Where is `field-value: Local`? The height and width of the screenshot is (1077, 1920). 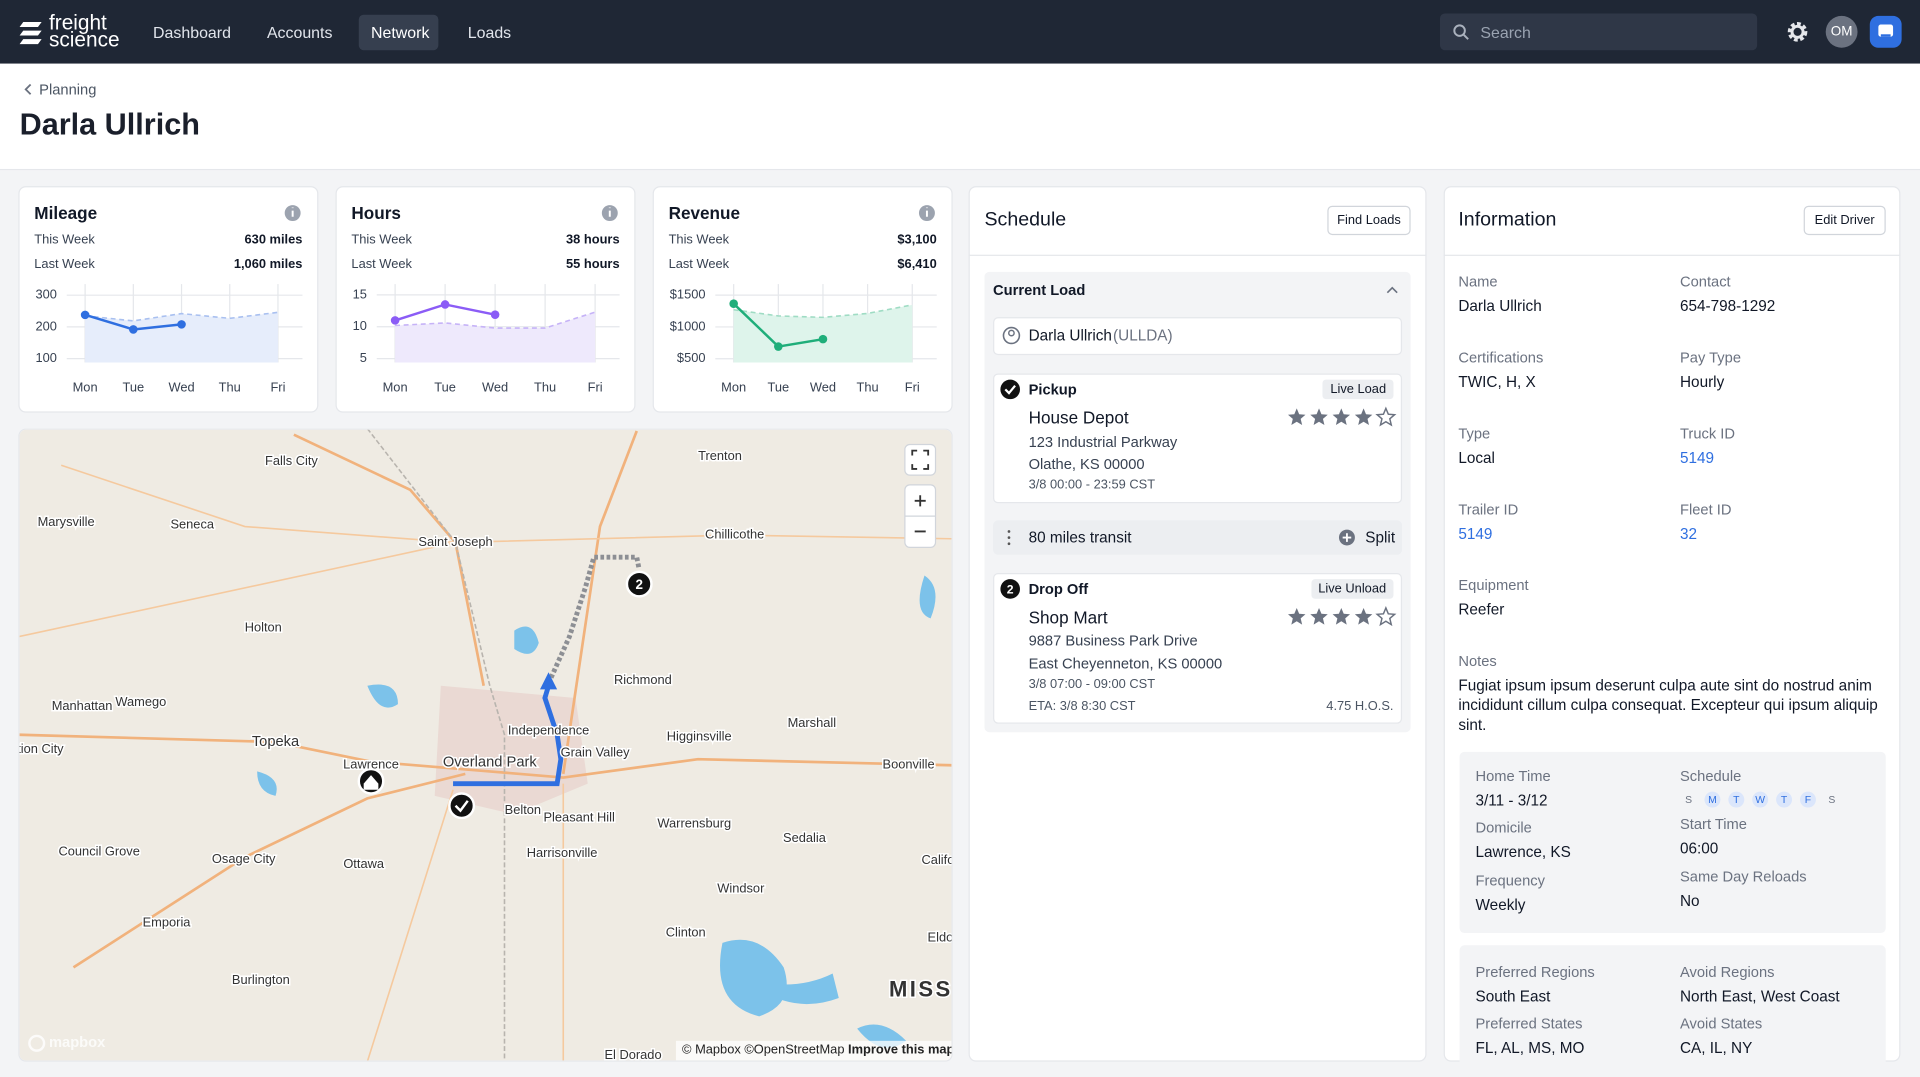
field-value: Local is located at coordinates (1476, 457).